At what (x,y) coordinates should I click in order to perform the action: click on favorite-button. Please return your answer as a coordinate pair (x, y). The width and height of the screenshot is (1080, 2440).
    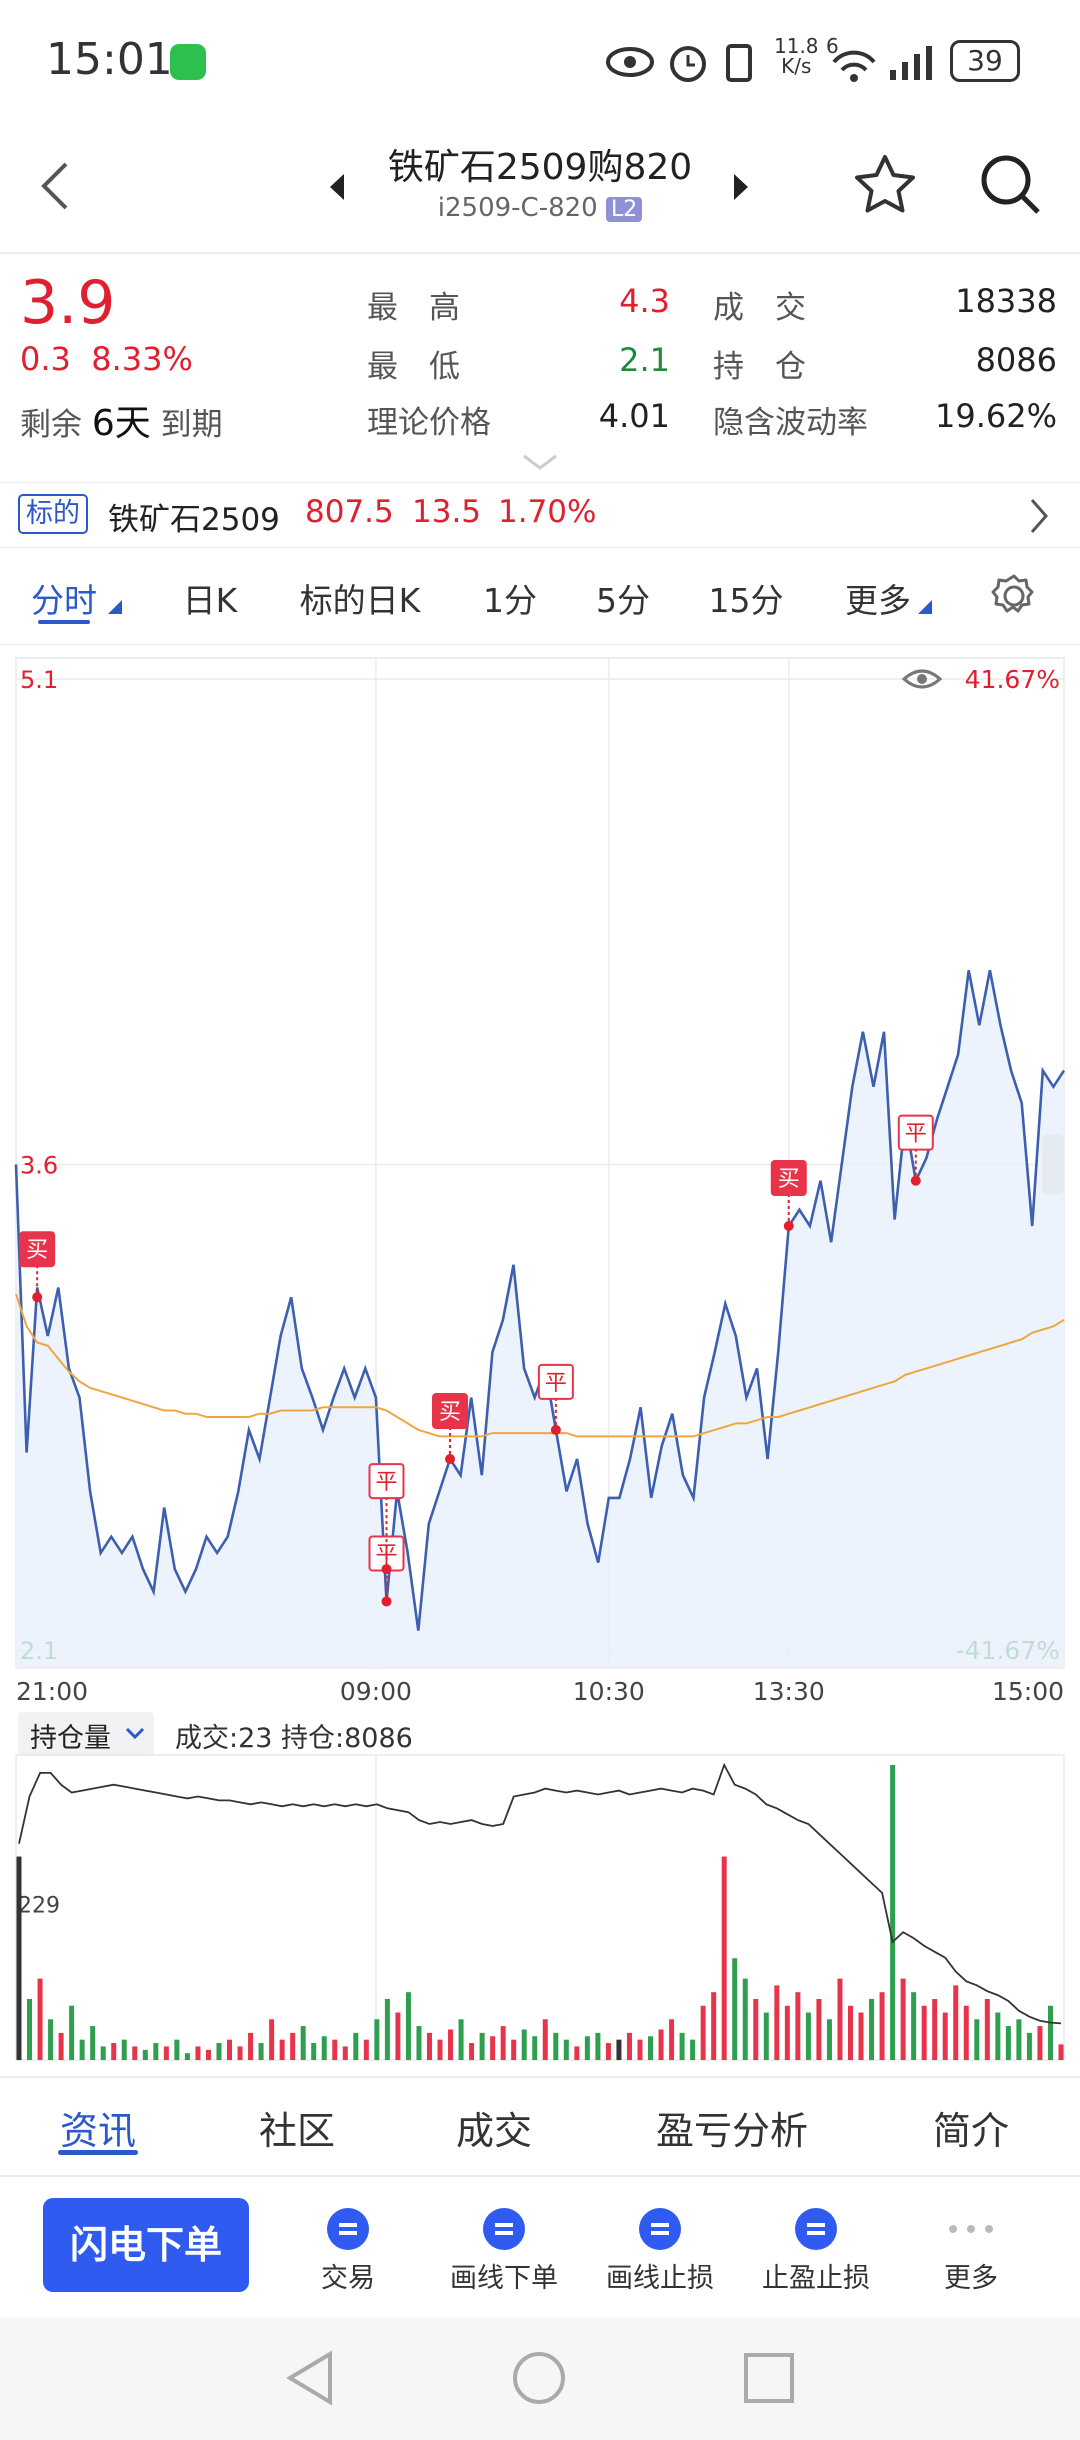
    Looking at the image, I should click on (885, 185).